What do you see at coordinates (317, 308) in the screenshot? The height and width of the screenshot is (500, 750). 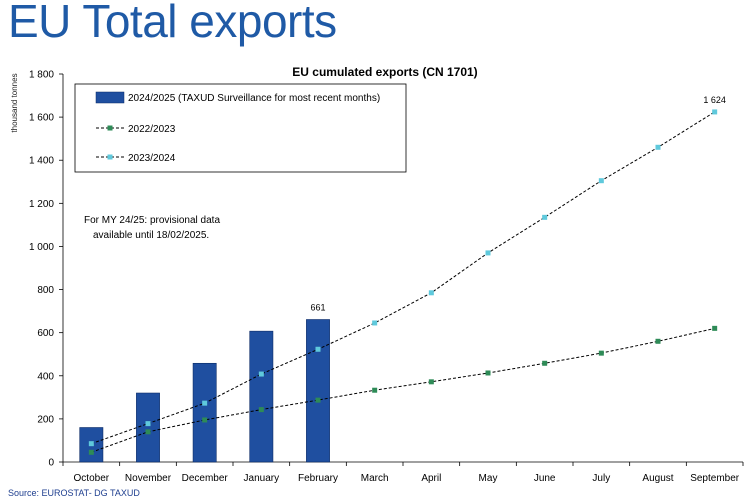 I see `data-label: 661` at bounding box center [317, 308].